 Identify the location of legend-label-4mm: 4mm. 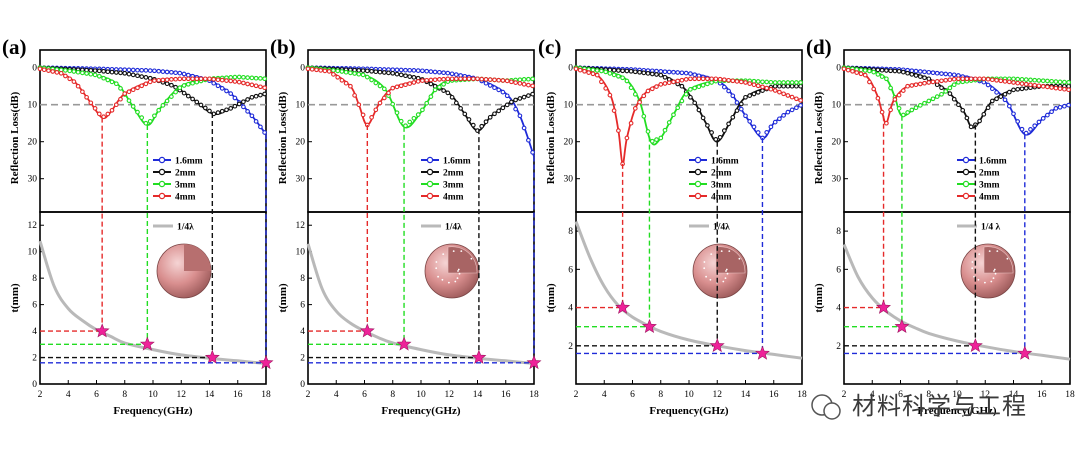
(185, 198).